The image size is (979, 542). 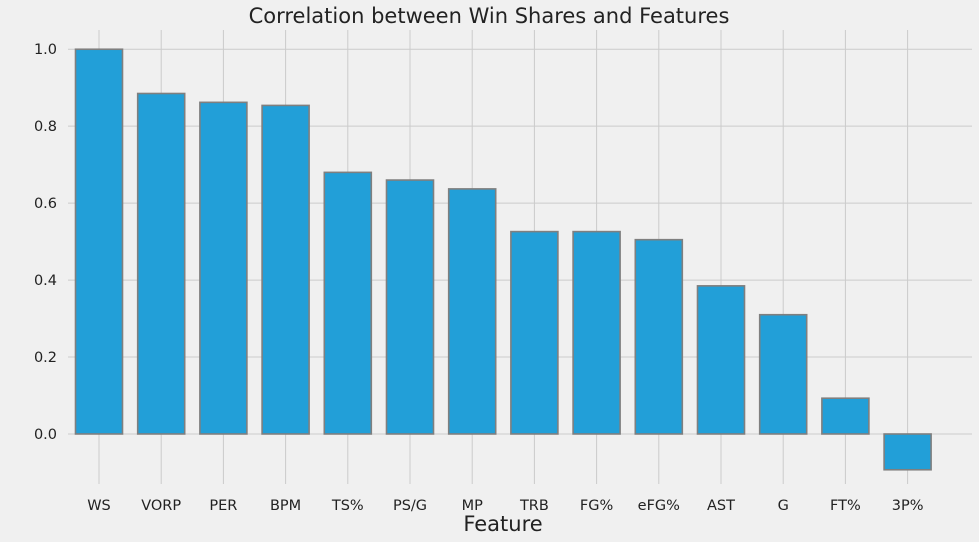 I want to click on bar-trb, so click(x=534, y=332).